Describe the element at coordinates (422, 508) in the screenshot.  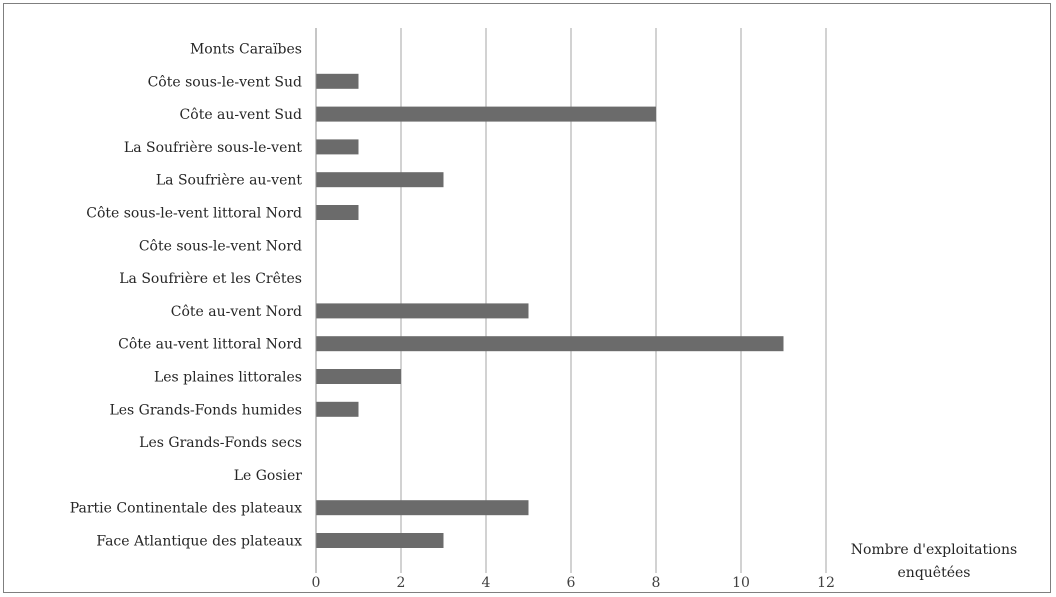
I see `bar-partie-continentale-des-plateaux` at that location.